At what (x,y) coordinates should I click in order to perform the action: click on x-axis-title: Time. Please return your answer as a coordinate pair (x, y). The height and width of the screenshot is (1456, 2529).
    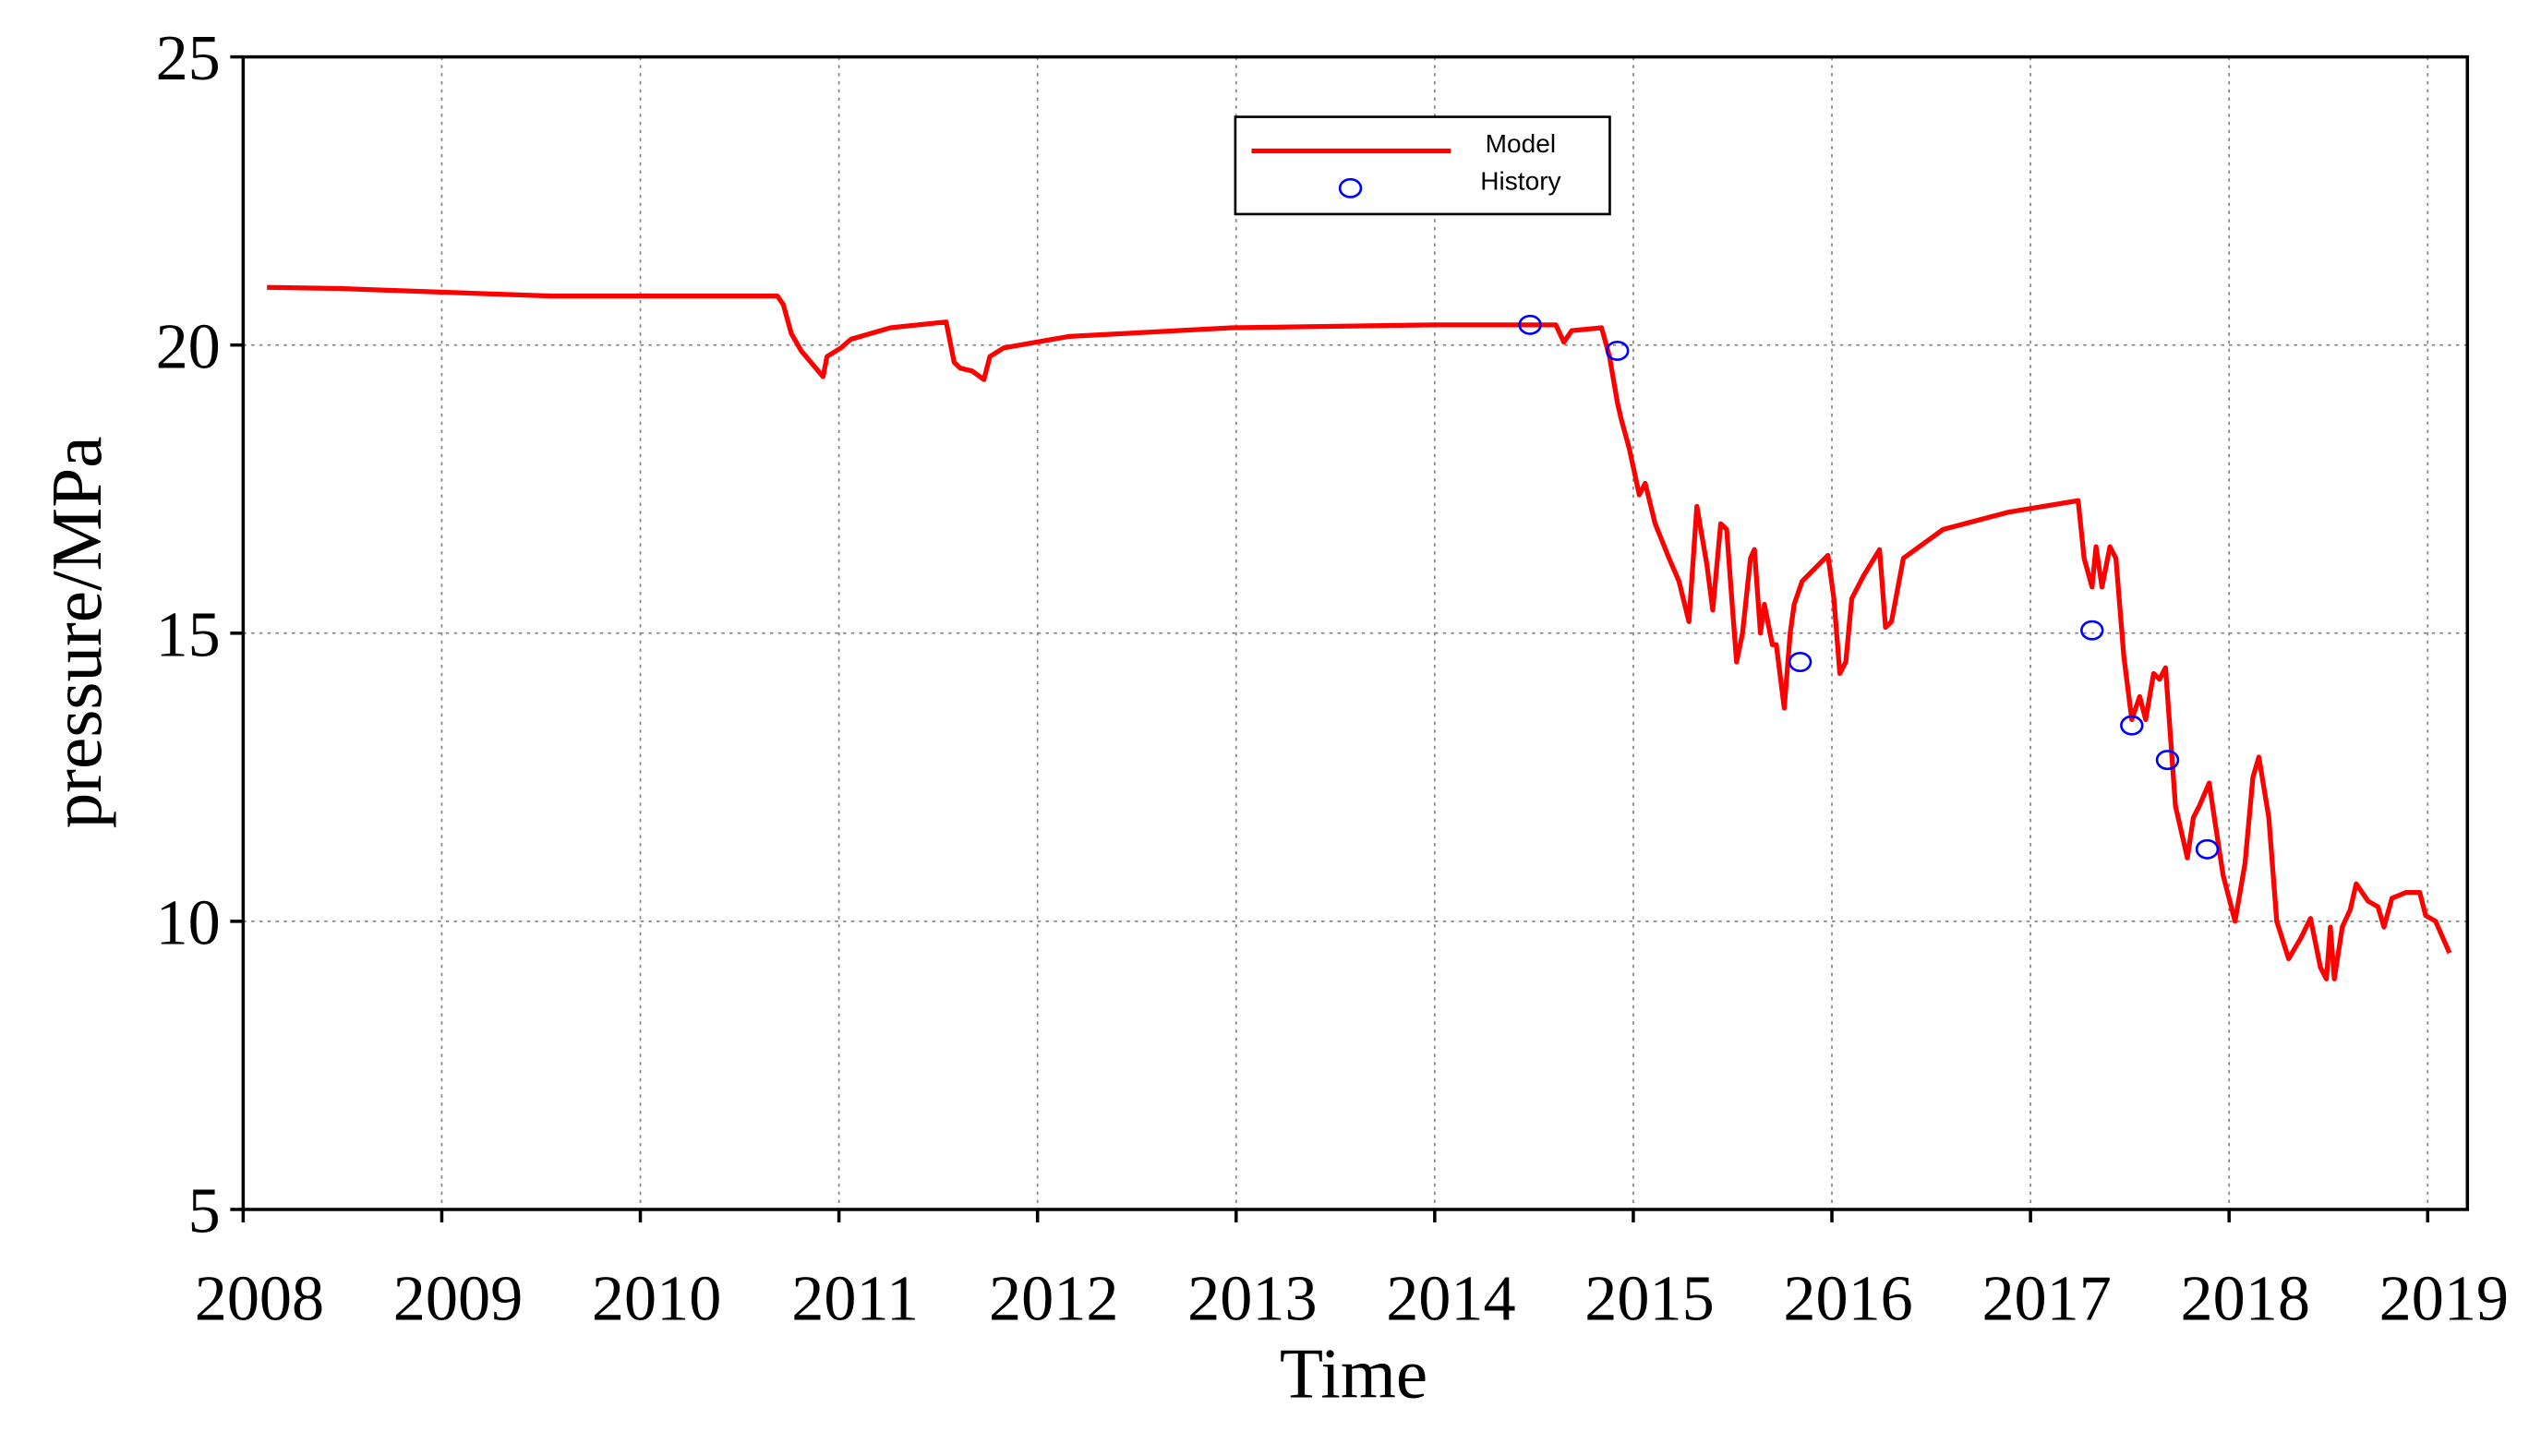
    Looking at the image, I should click on (1353, 1374).